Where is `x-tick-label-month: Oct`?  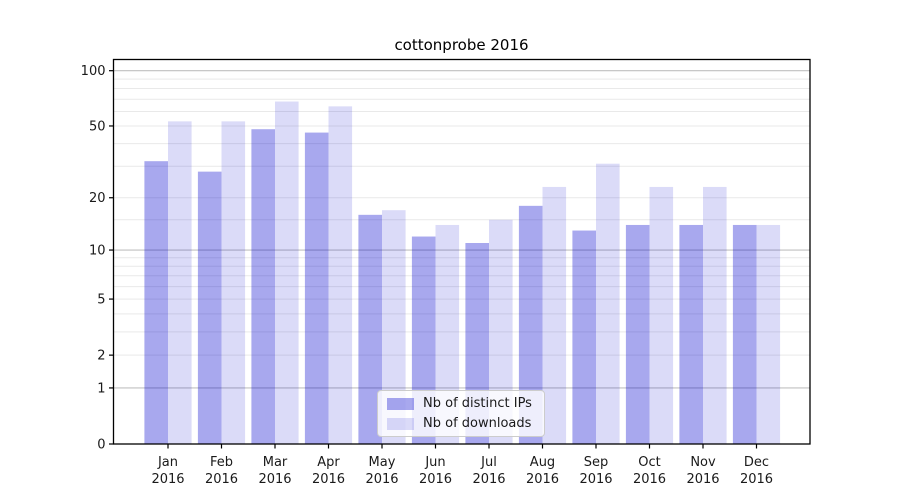 x-tick-label-month: Oct is located at coordinates (649, 462).